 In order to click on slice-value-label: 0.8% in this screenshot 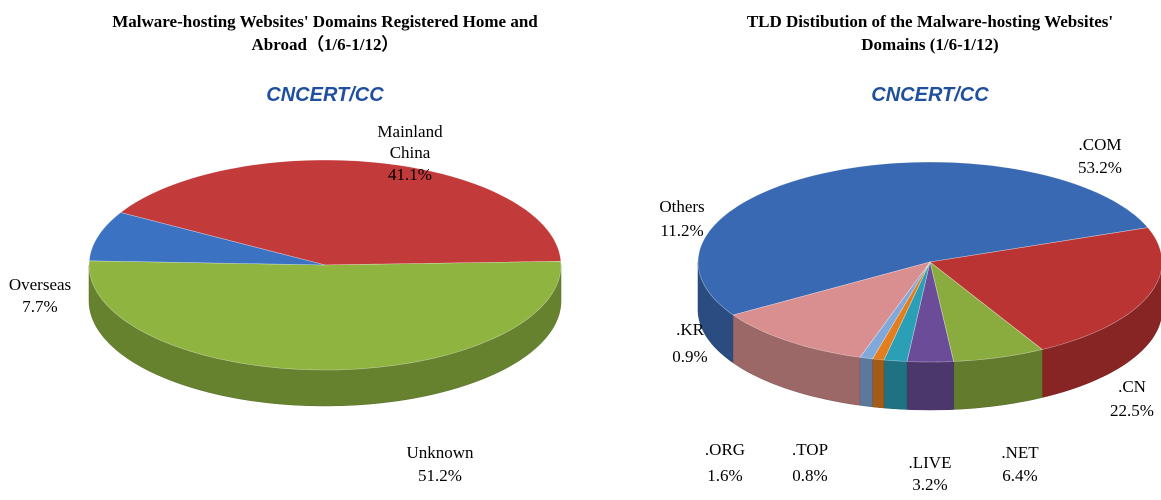, I will do `click(809, 475)`.